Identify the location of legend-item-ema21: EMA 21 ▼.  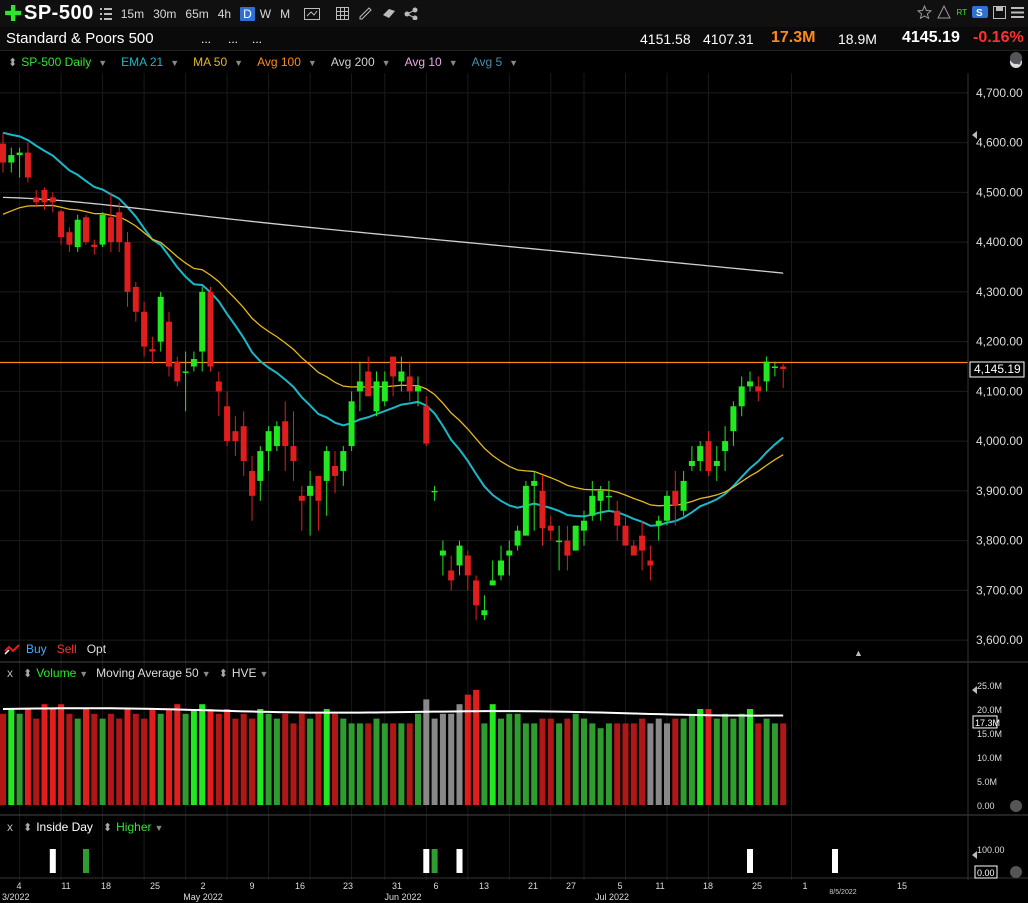
(150, 62).